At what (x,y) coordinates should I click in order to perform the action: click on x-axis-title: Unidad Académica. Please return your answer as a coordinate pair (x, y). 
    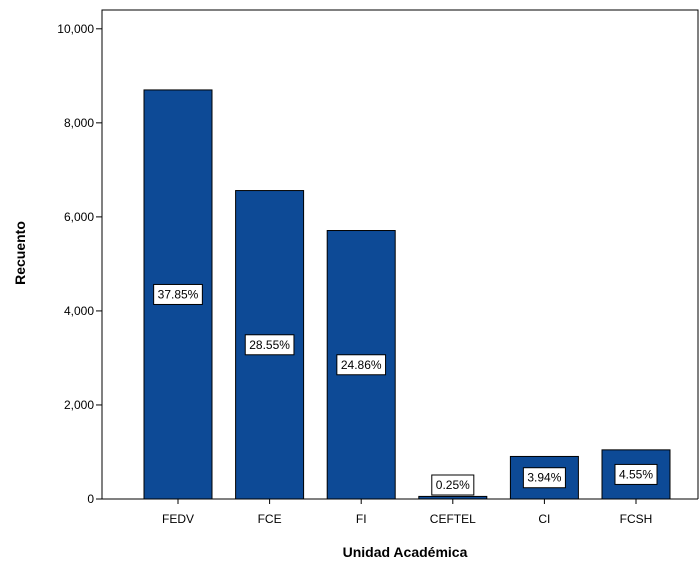
    Looking at the image, I should click on (405, 552).